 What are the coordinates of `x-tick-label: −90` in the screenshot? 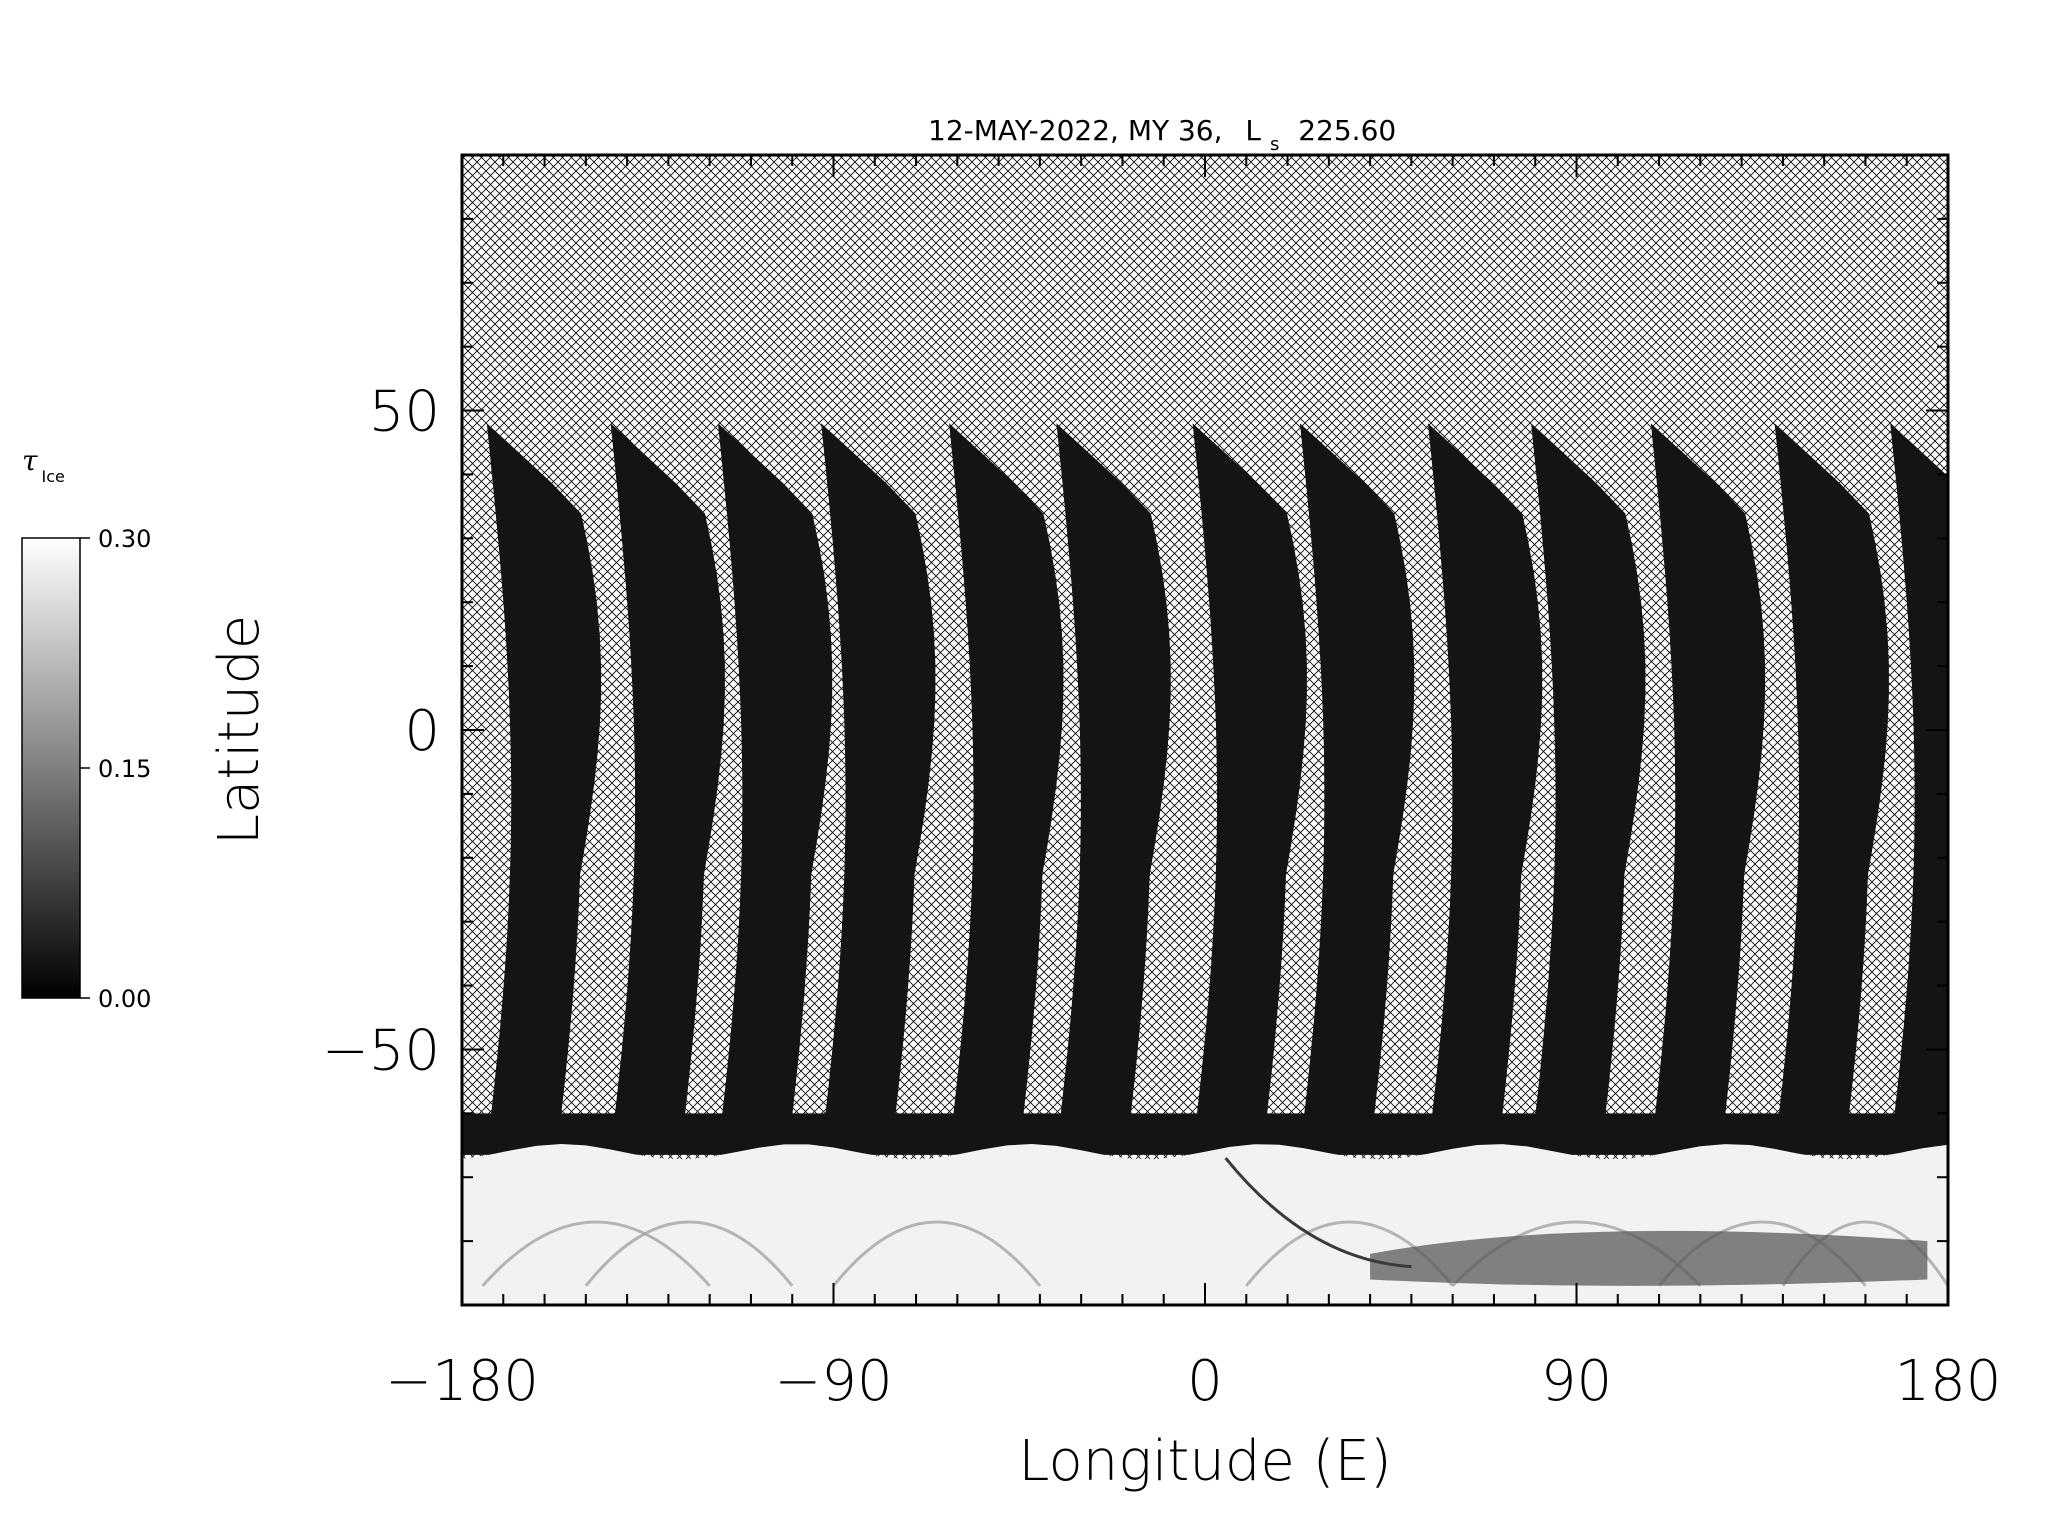 It's located at (833, 1381).